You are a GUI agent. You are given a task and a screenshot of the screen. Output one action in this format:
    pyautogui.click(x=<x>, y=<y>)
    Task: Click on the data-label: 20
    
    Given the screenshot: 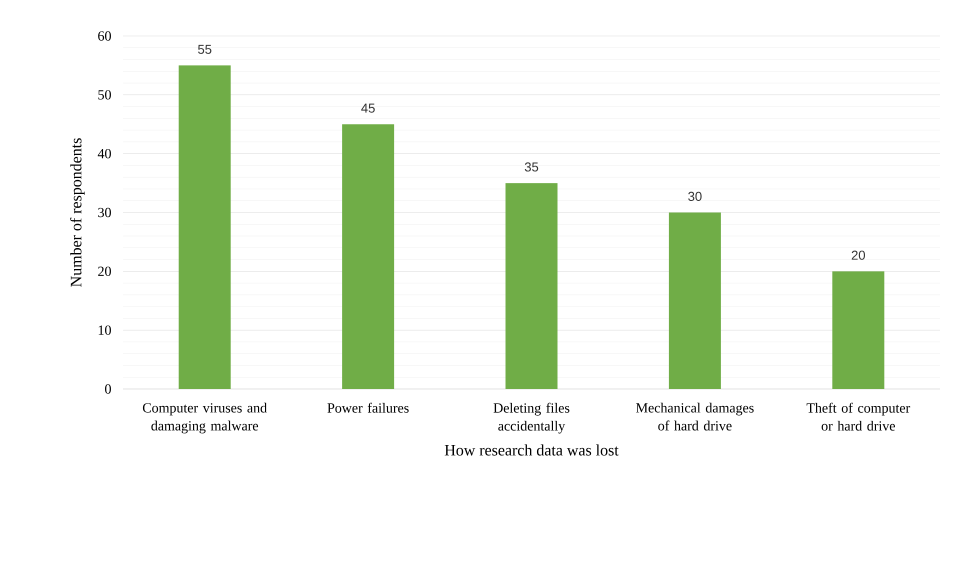 What is the action you would take?
    pyautogui.click(x=859, y=255)
    